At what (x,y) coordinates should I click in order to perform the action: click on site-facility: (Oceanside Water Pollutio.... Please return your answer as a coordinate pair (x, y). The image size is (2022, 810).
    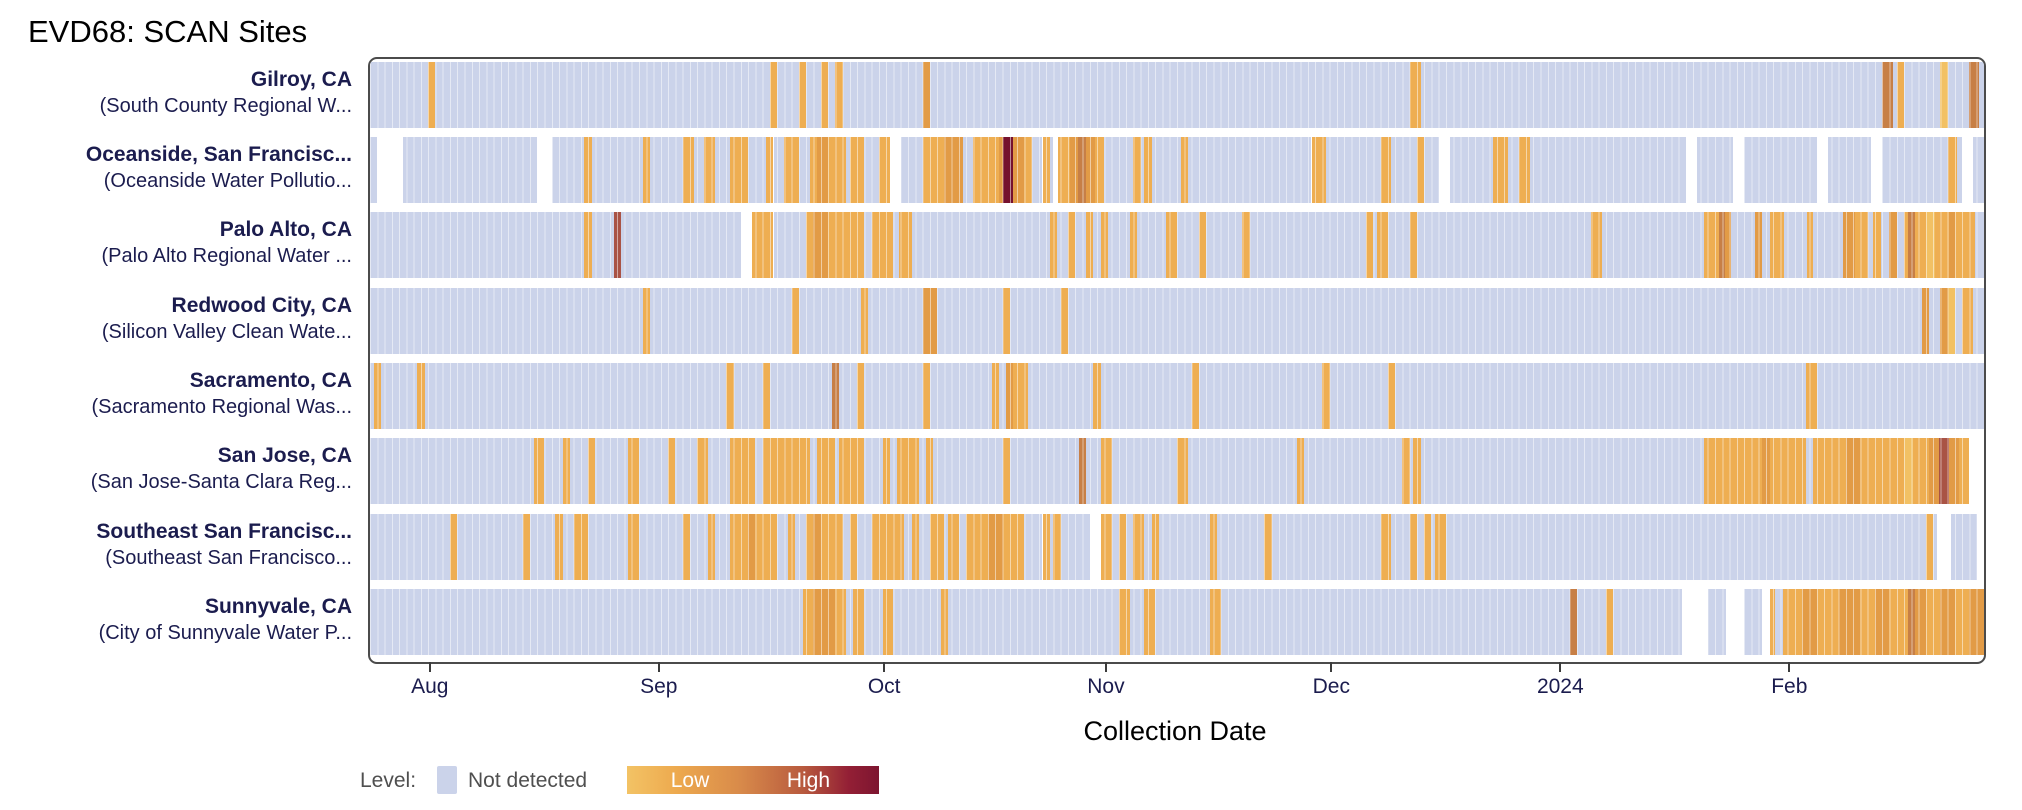
    Looking at the image, I should click on (227, 180).